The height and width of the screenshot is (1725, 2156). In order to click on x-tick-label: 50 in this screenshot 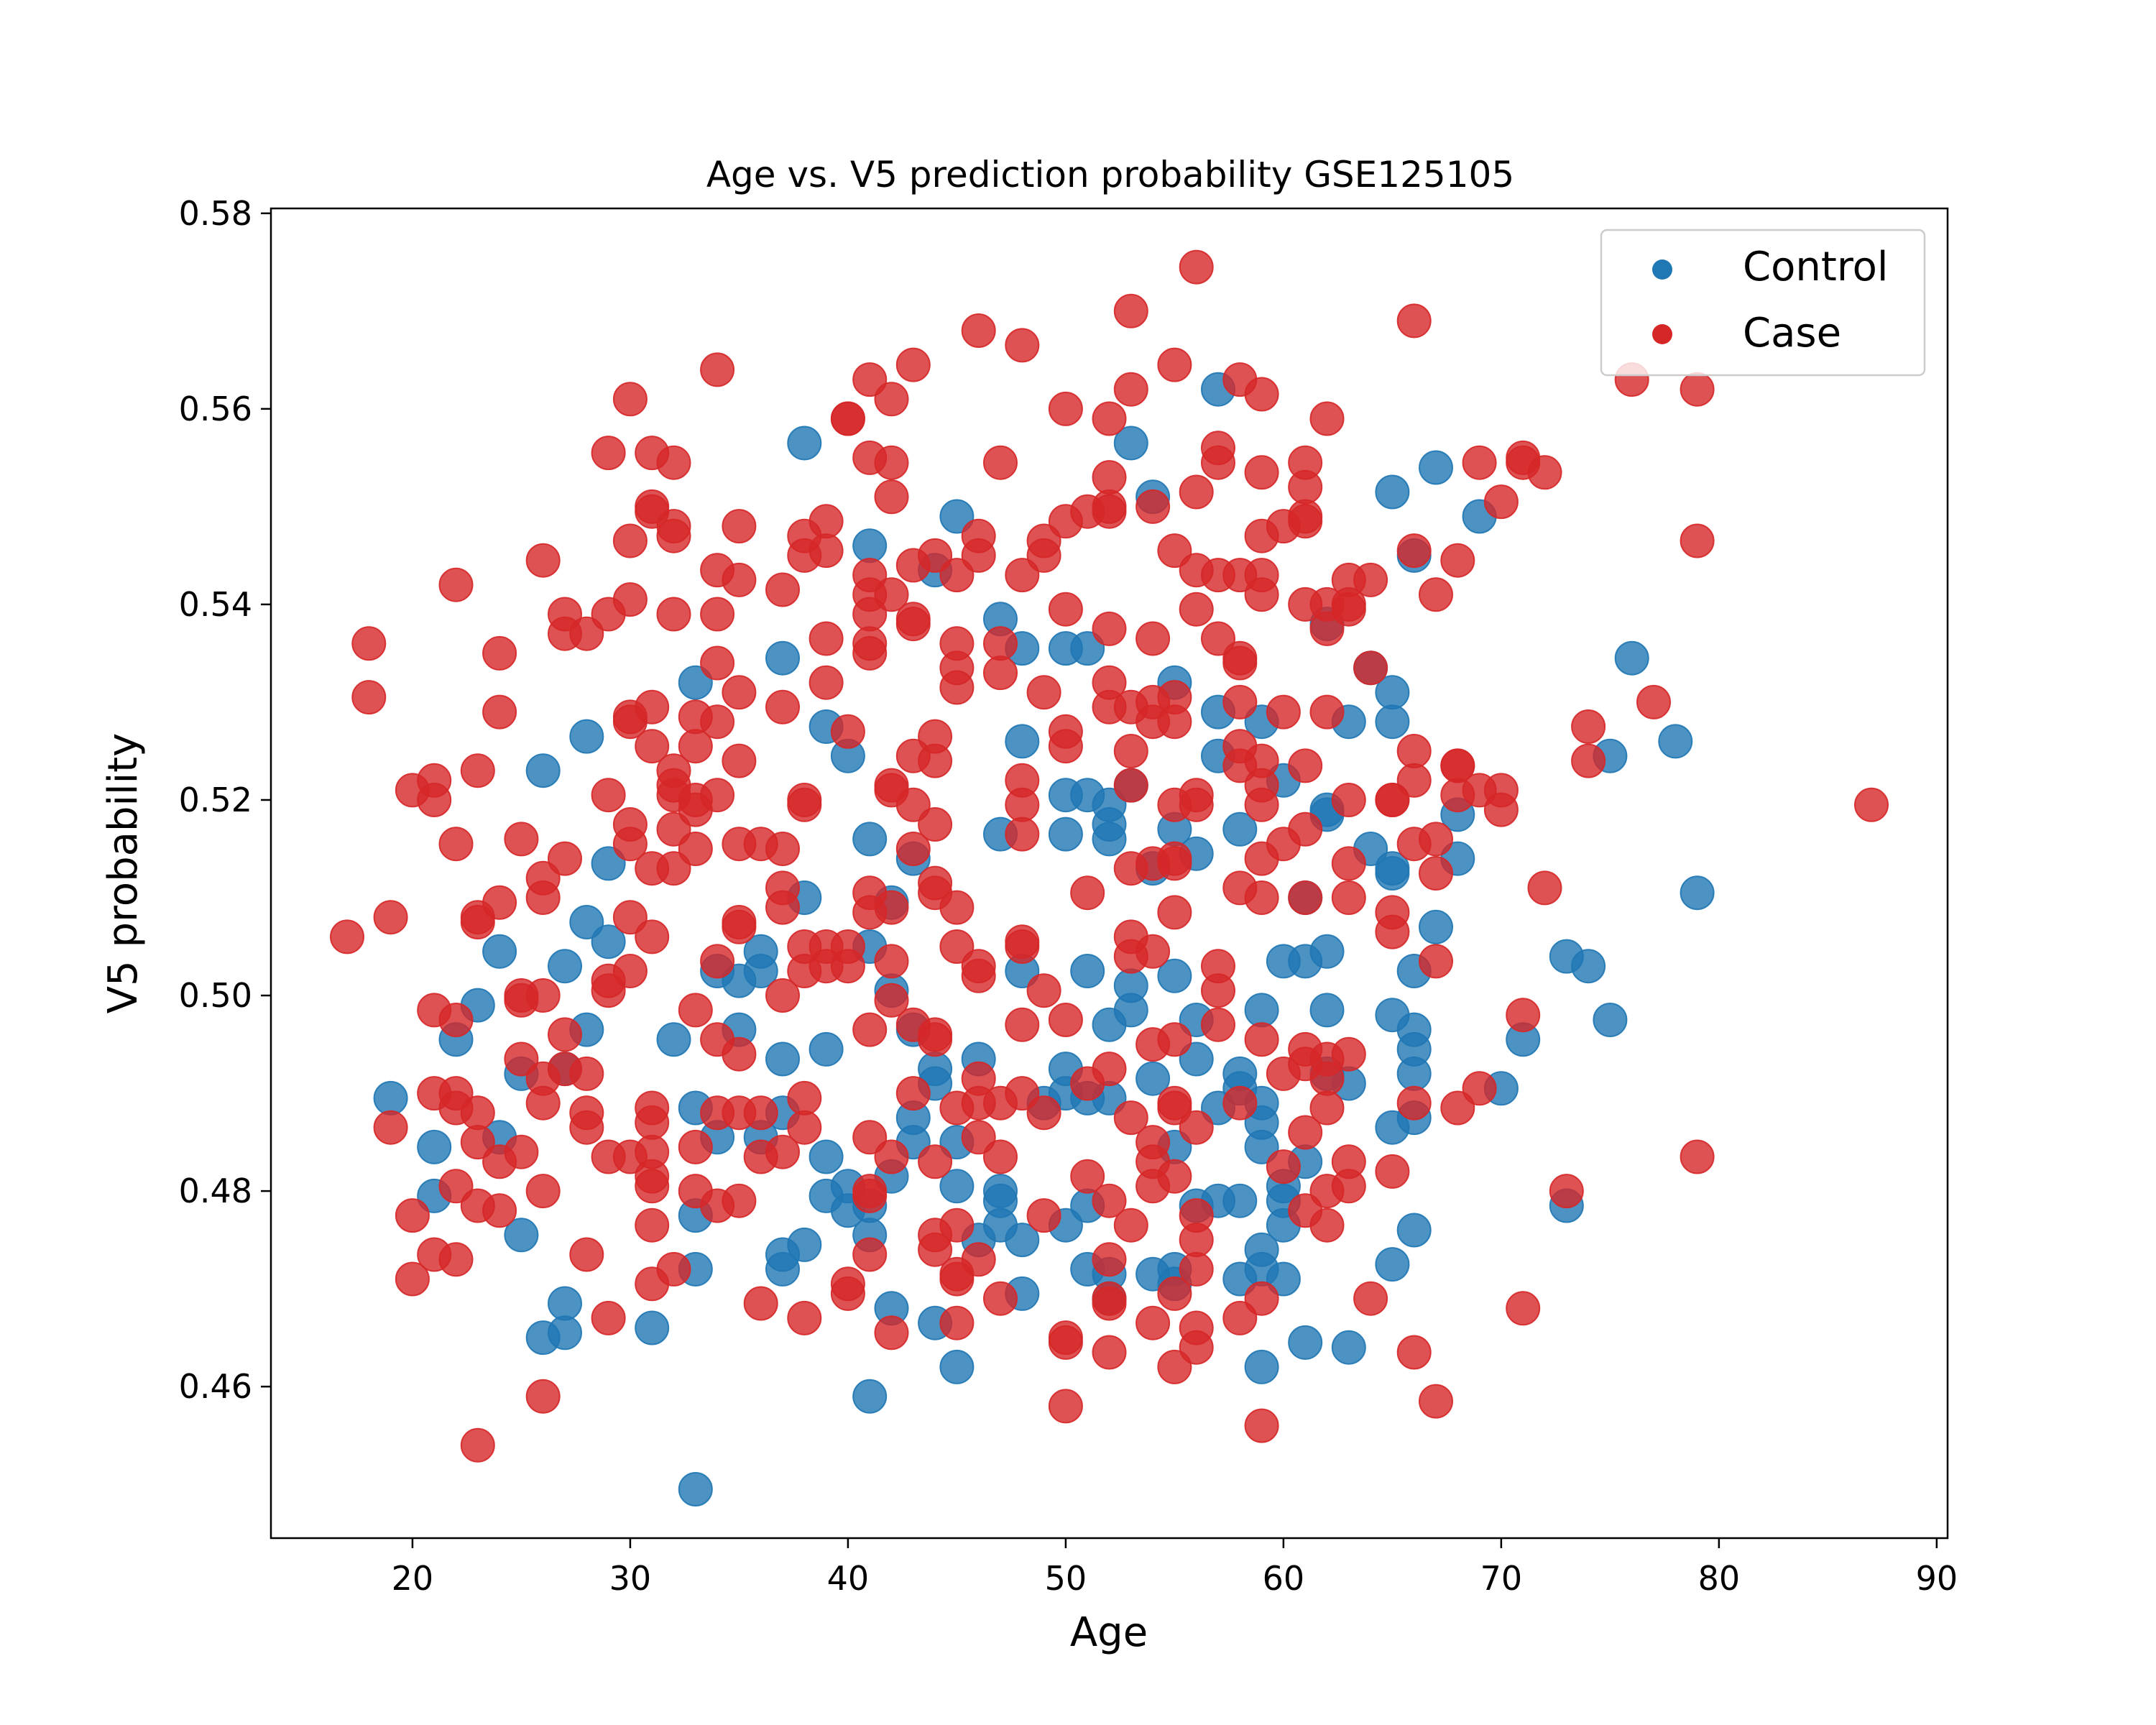, I will do `click(1066, 1578)`.